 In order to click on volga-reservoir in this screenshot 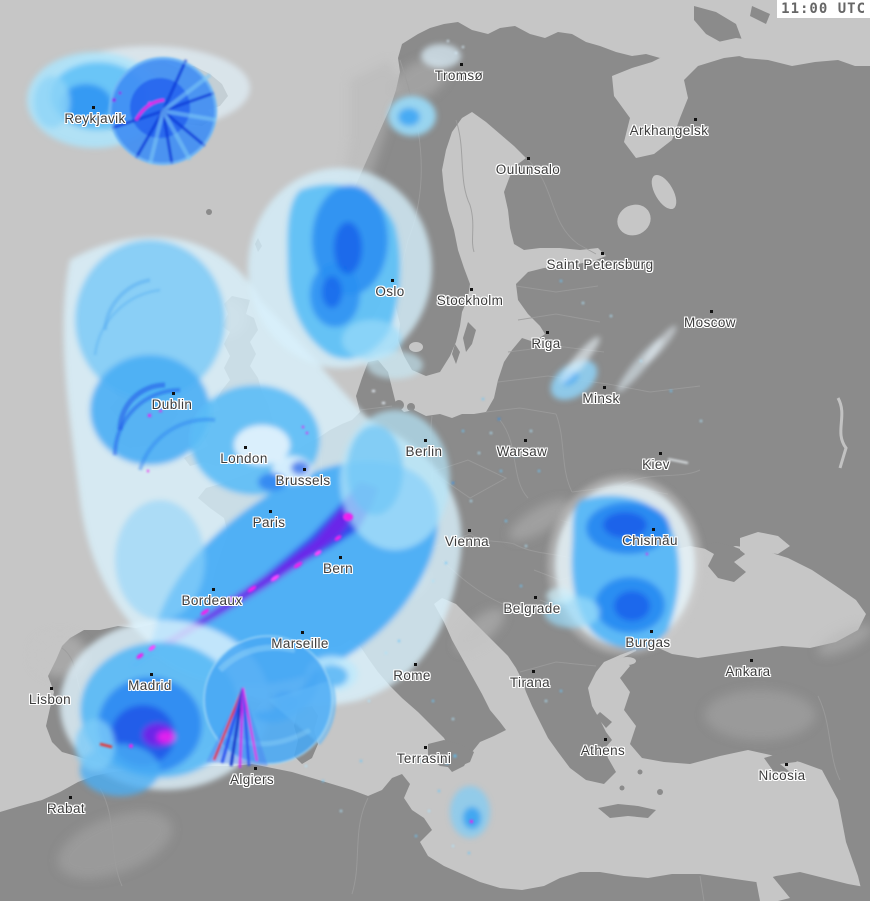, I will do `click(842, 433)`.